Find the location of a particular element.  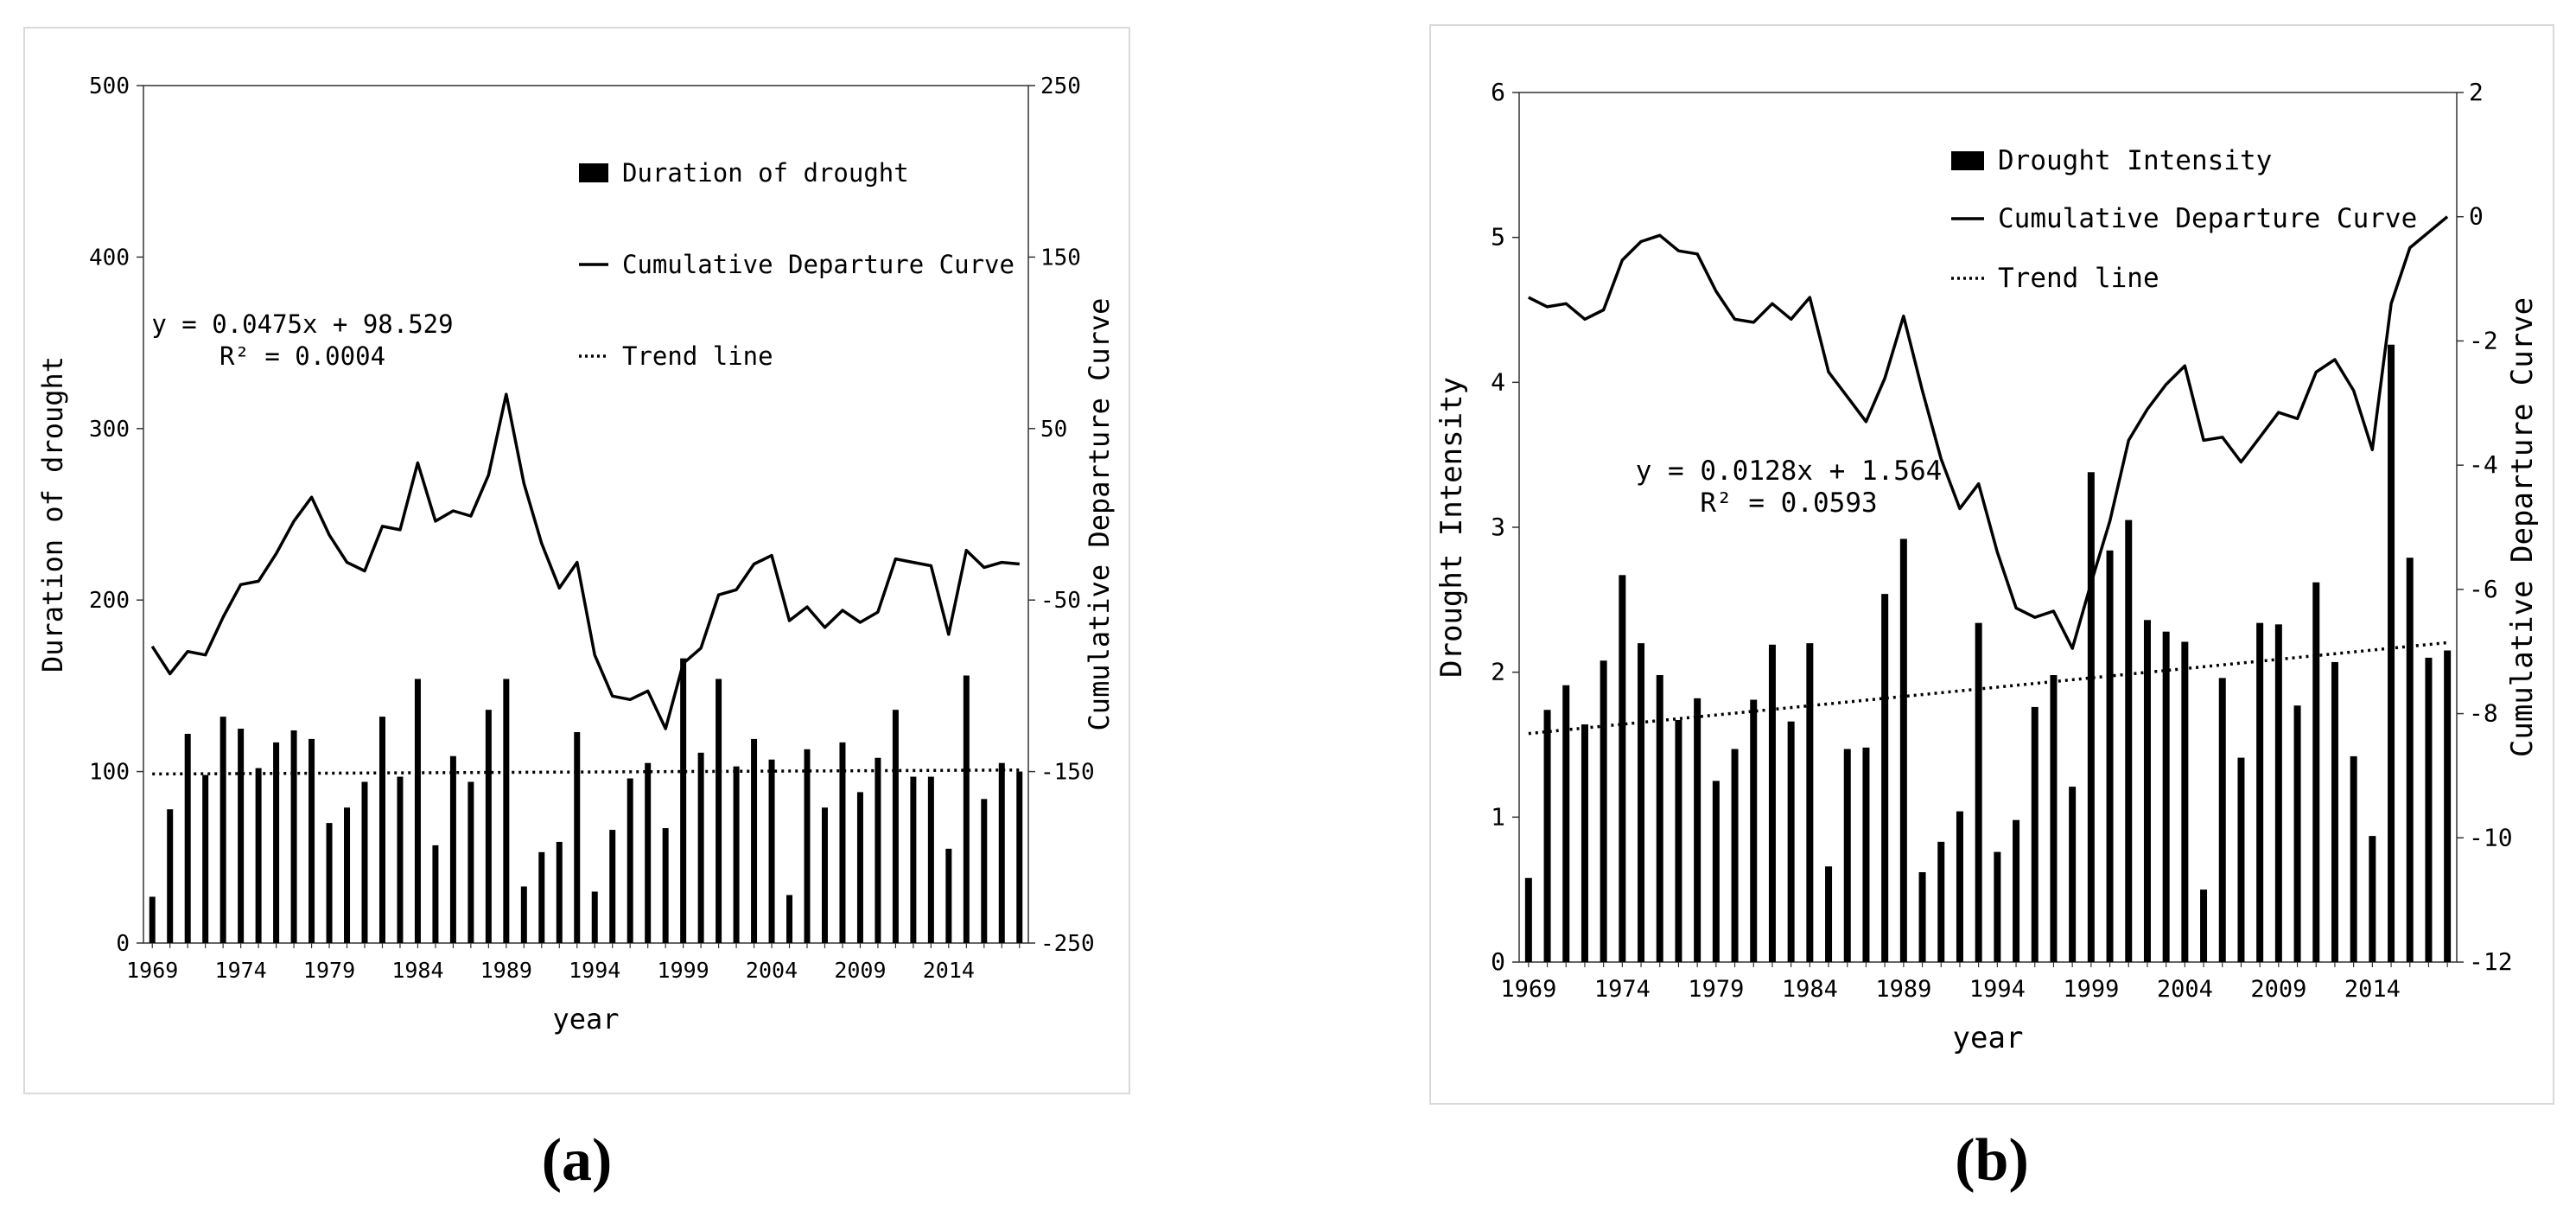

y-tick-label: 4 is located at coordinates (1498, 381).